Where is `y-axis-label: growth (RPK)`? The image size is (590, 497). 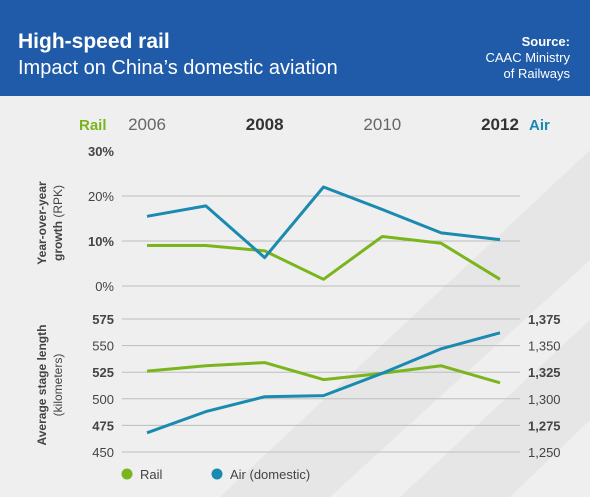
y-axis-label: growth (RPK) is located at coordinates (58, 223).